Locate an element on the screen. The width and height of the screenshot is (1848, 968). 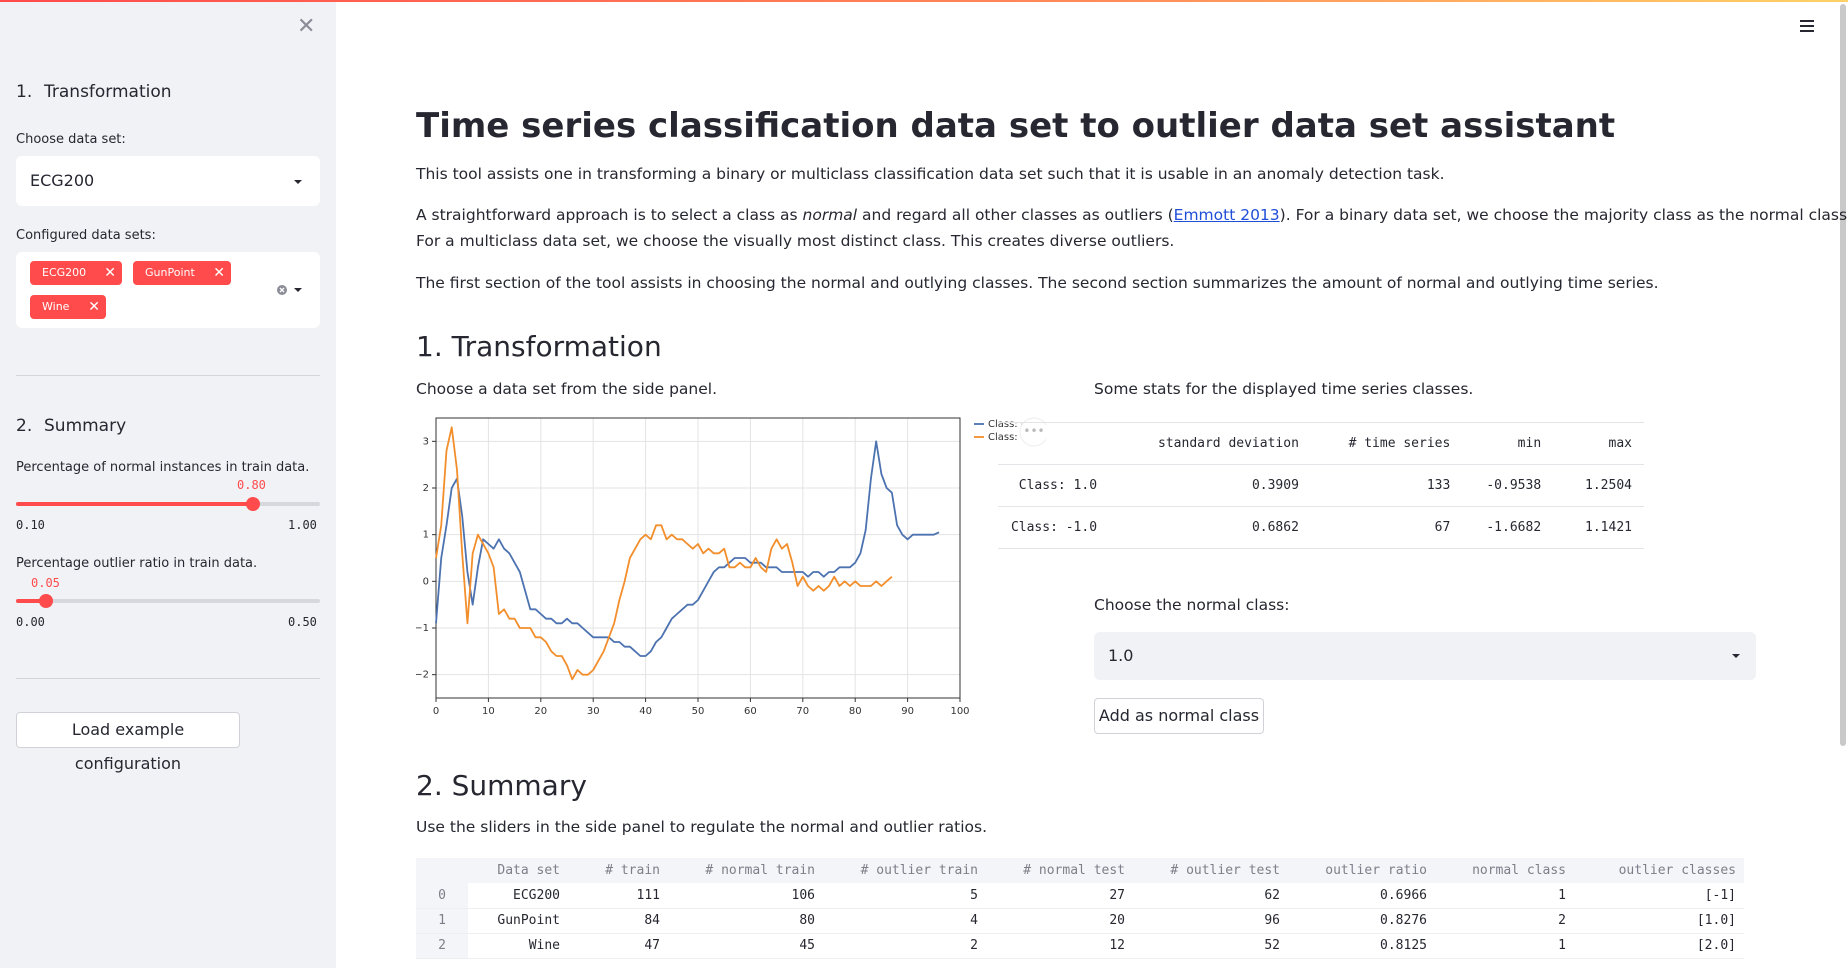
tag-label: Wine is located at coordinates (56, 306).